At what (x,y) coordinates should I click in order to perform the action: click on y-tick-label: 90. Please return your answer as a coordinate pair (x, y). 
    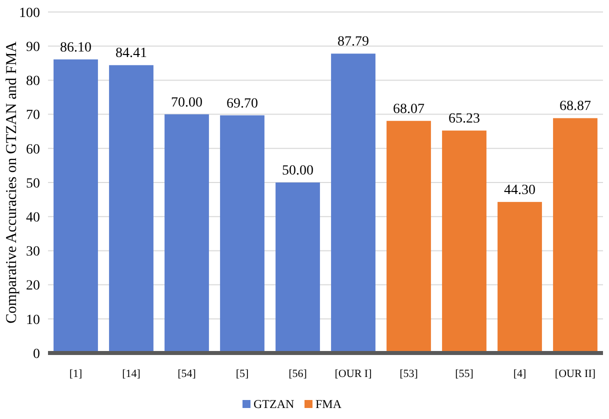
    Looking at the image, I should click on (33, 47).